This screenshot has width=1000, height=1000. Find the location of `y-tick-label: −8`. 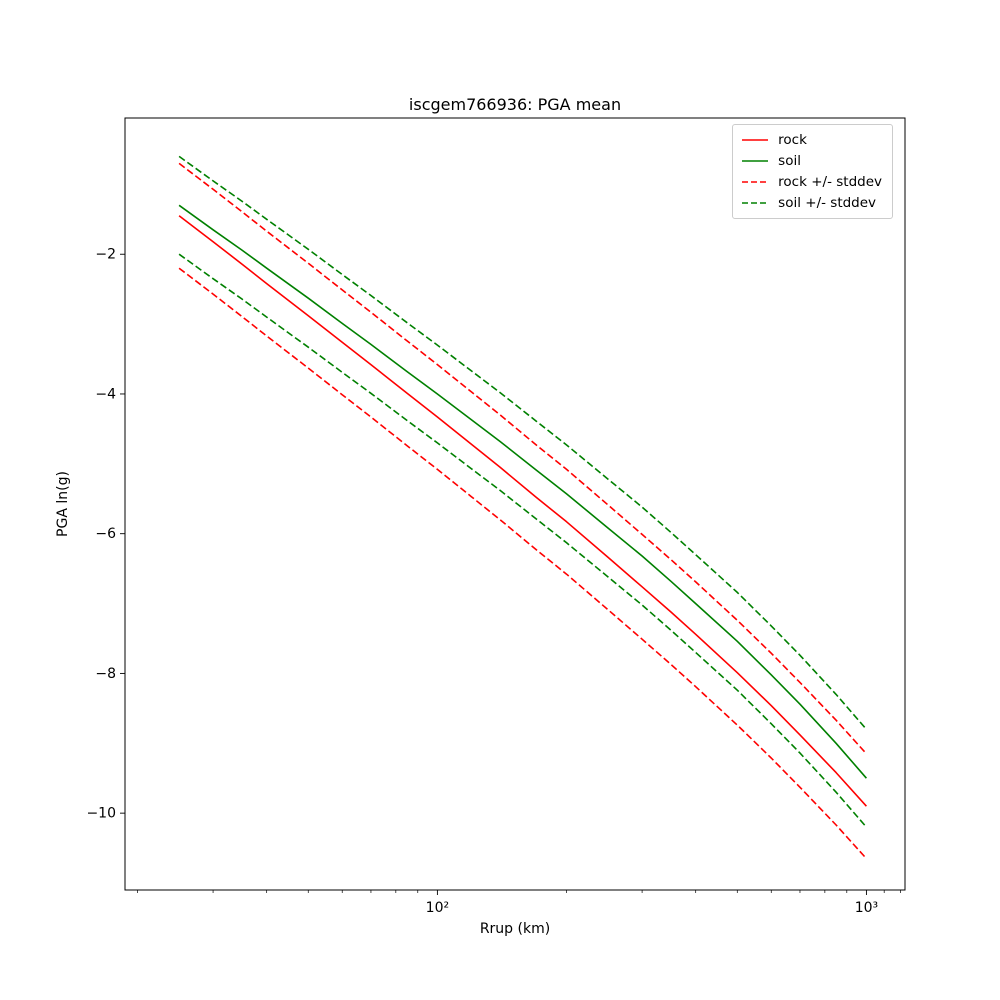

y-tick-label: −8 is located at coordinates (105, 674).